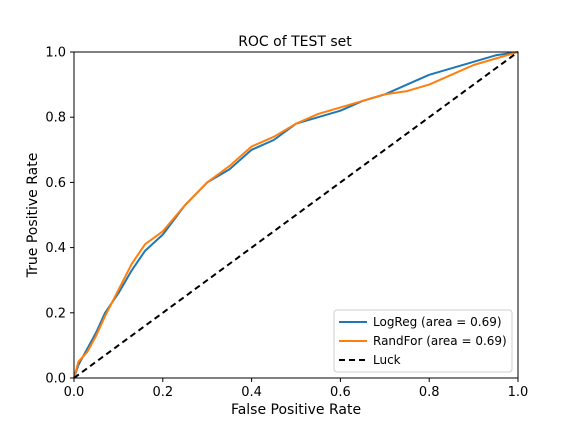  I want to click on x-tick-label: 0.4, so click(251, 392).